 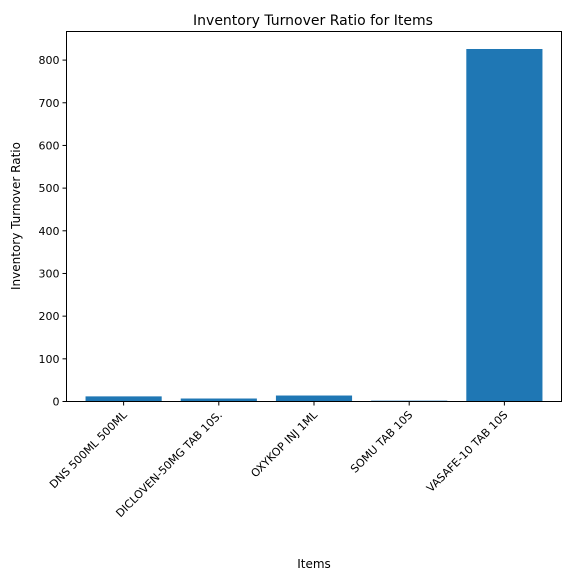 What do you see at coordinates (56, 402) in the screenshot?
I see `y-tick-label: 0` at bounding box center [56, 402].